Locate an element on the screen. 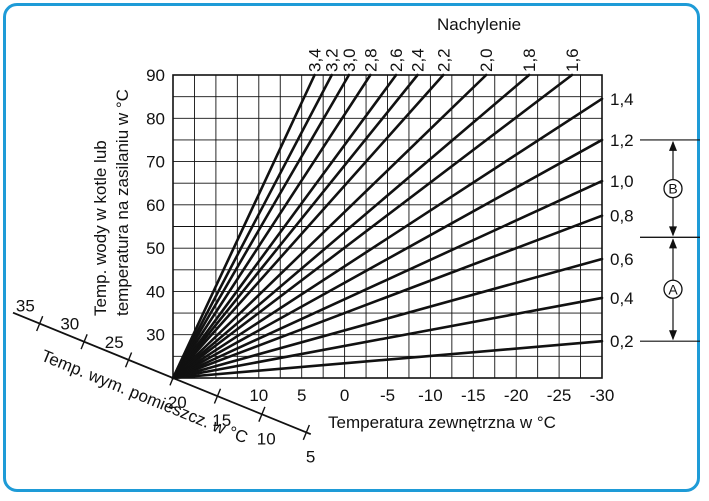  x-tick-label: -20 is located at coordinates (516, 395).